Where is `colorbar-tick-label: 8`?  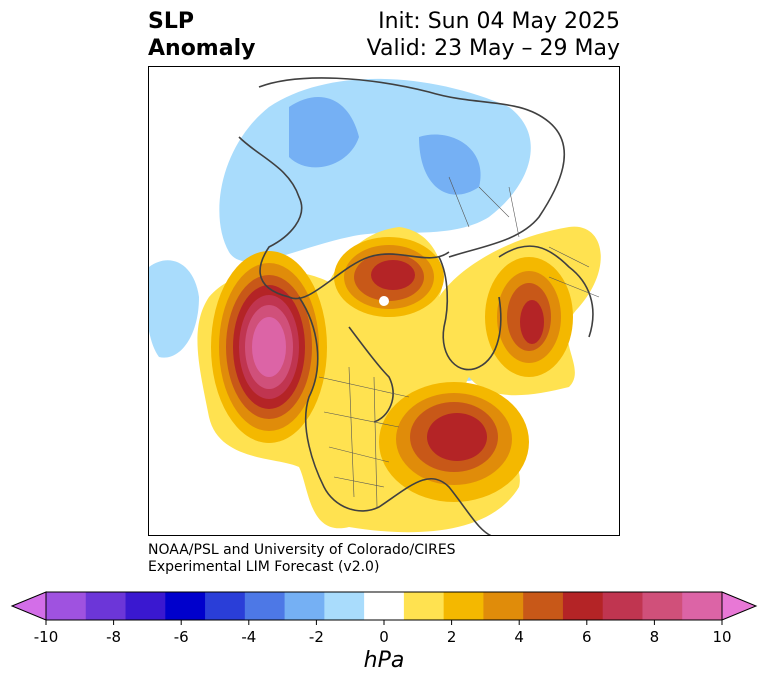
colorbar-tick-label: 8 is located at coordinates (655, 637).